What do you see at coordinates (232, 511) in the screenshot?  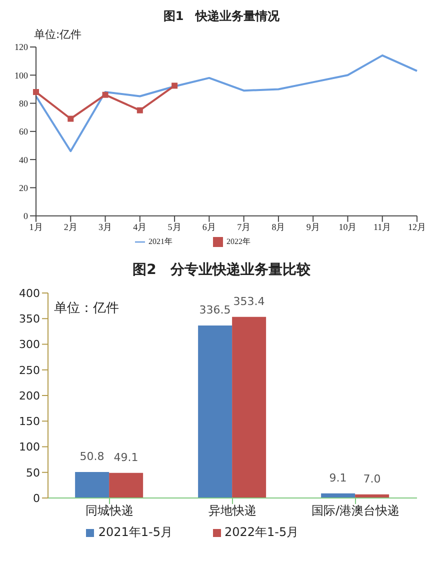 I see `x-tick-label: 异地快递` at bounding box center [232, 511].